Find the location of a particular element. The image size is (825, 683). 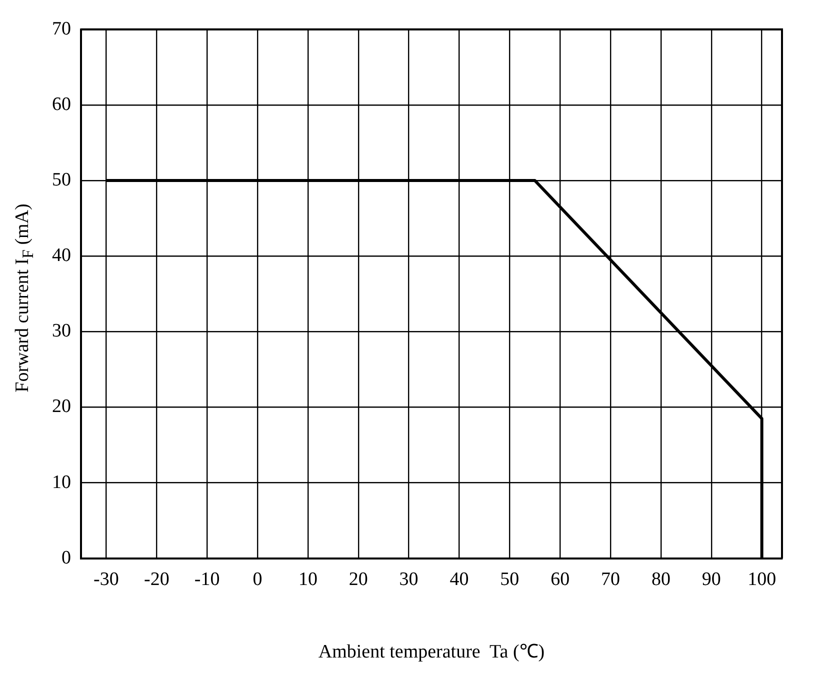

x-tick-label: 30 is located at coordinates (408, 579).